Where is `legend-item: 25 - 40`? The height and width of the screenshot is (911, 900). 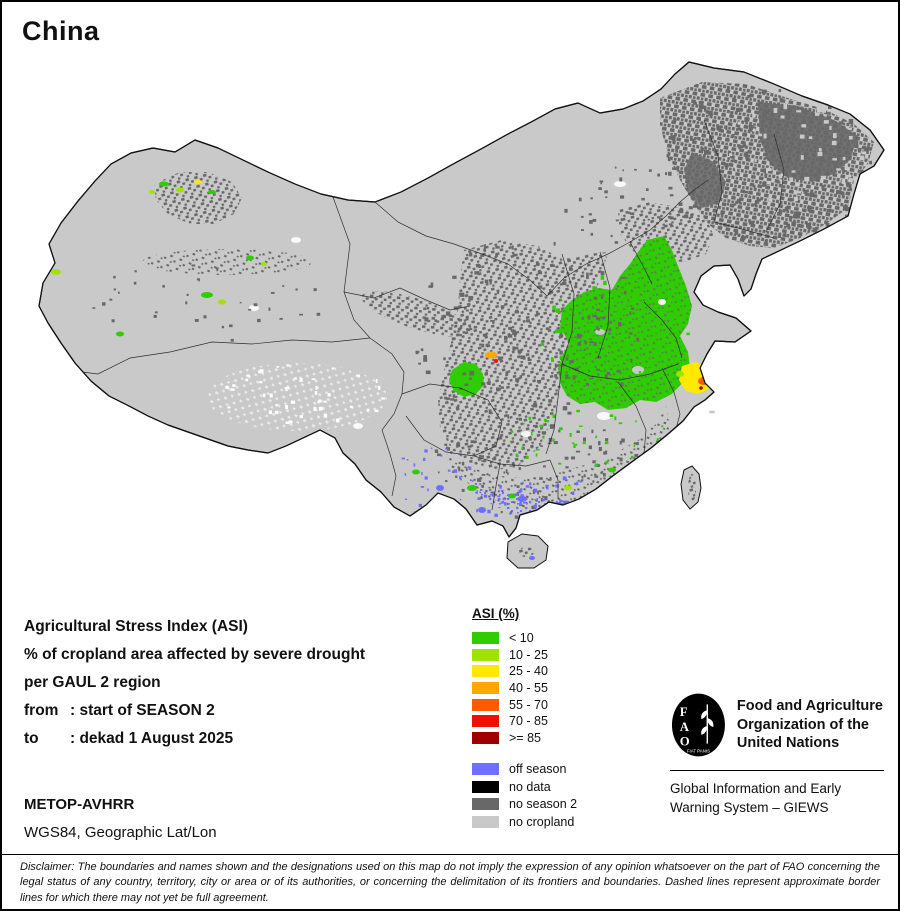 legend-item: 25 - 40 is located at coordinates (547, 671).